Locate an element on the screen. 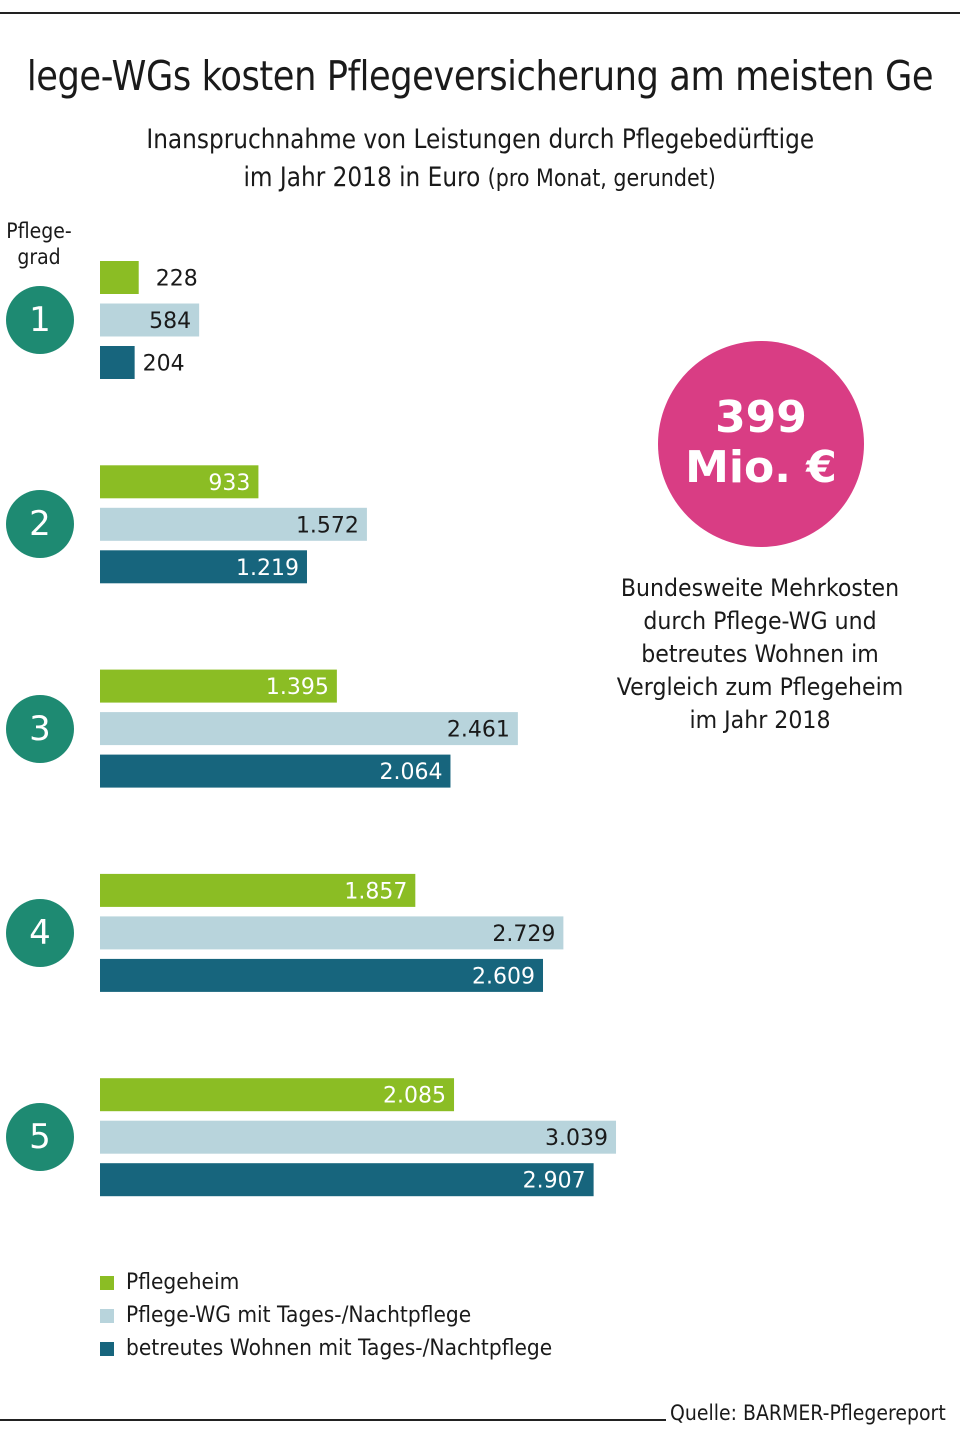 The height and width of the screenshot is (1440, 960). legend-item-pflegeheim: Pflegeheim is located at coordinates (344, 1282).